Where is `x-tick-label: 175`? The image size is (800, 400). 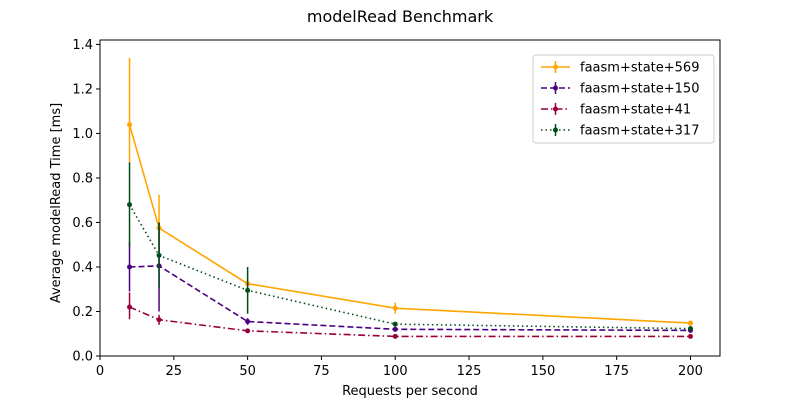
x-tick-label: 175 is located at coordinates (616, 371).